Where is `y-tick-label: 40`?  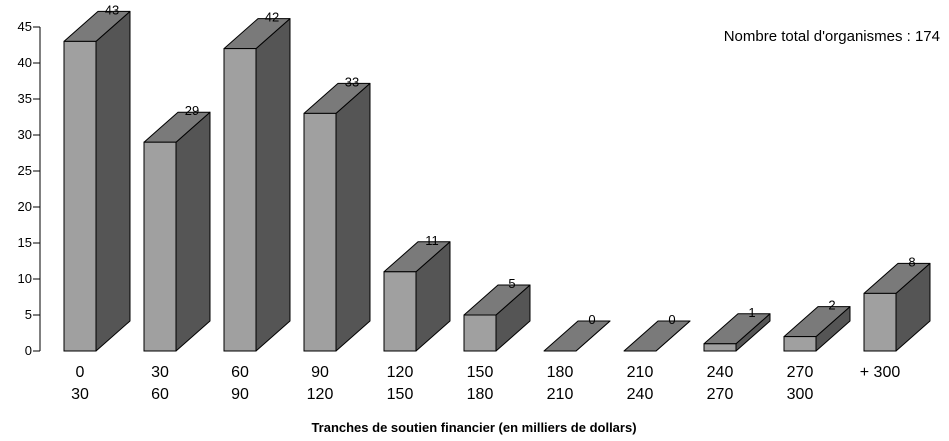
y-tick-label: 40 is located at coordinates (25, 62).